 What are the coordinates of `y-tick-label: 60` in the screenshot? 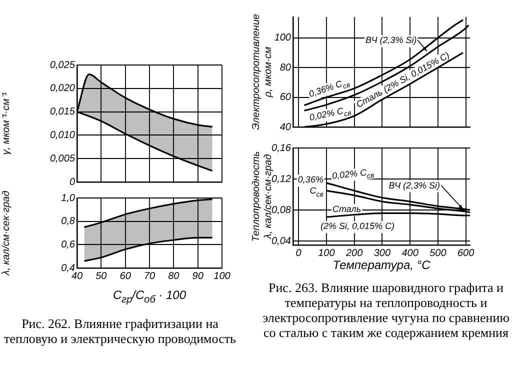 It's located at (286, 98).